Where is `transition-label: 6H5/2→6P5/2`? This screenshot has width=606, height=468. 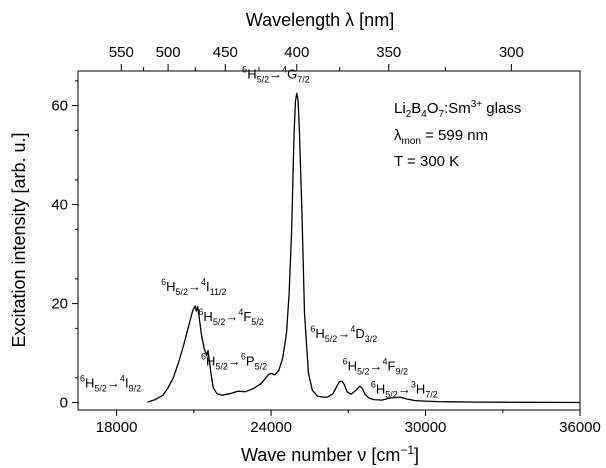
transition-label: 6H5/2→6P5/2 is located at coordinates (234, 361).